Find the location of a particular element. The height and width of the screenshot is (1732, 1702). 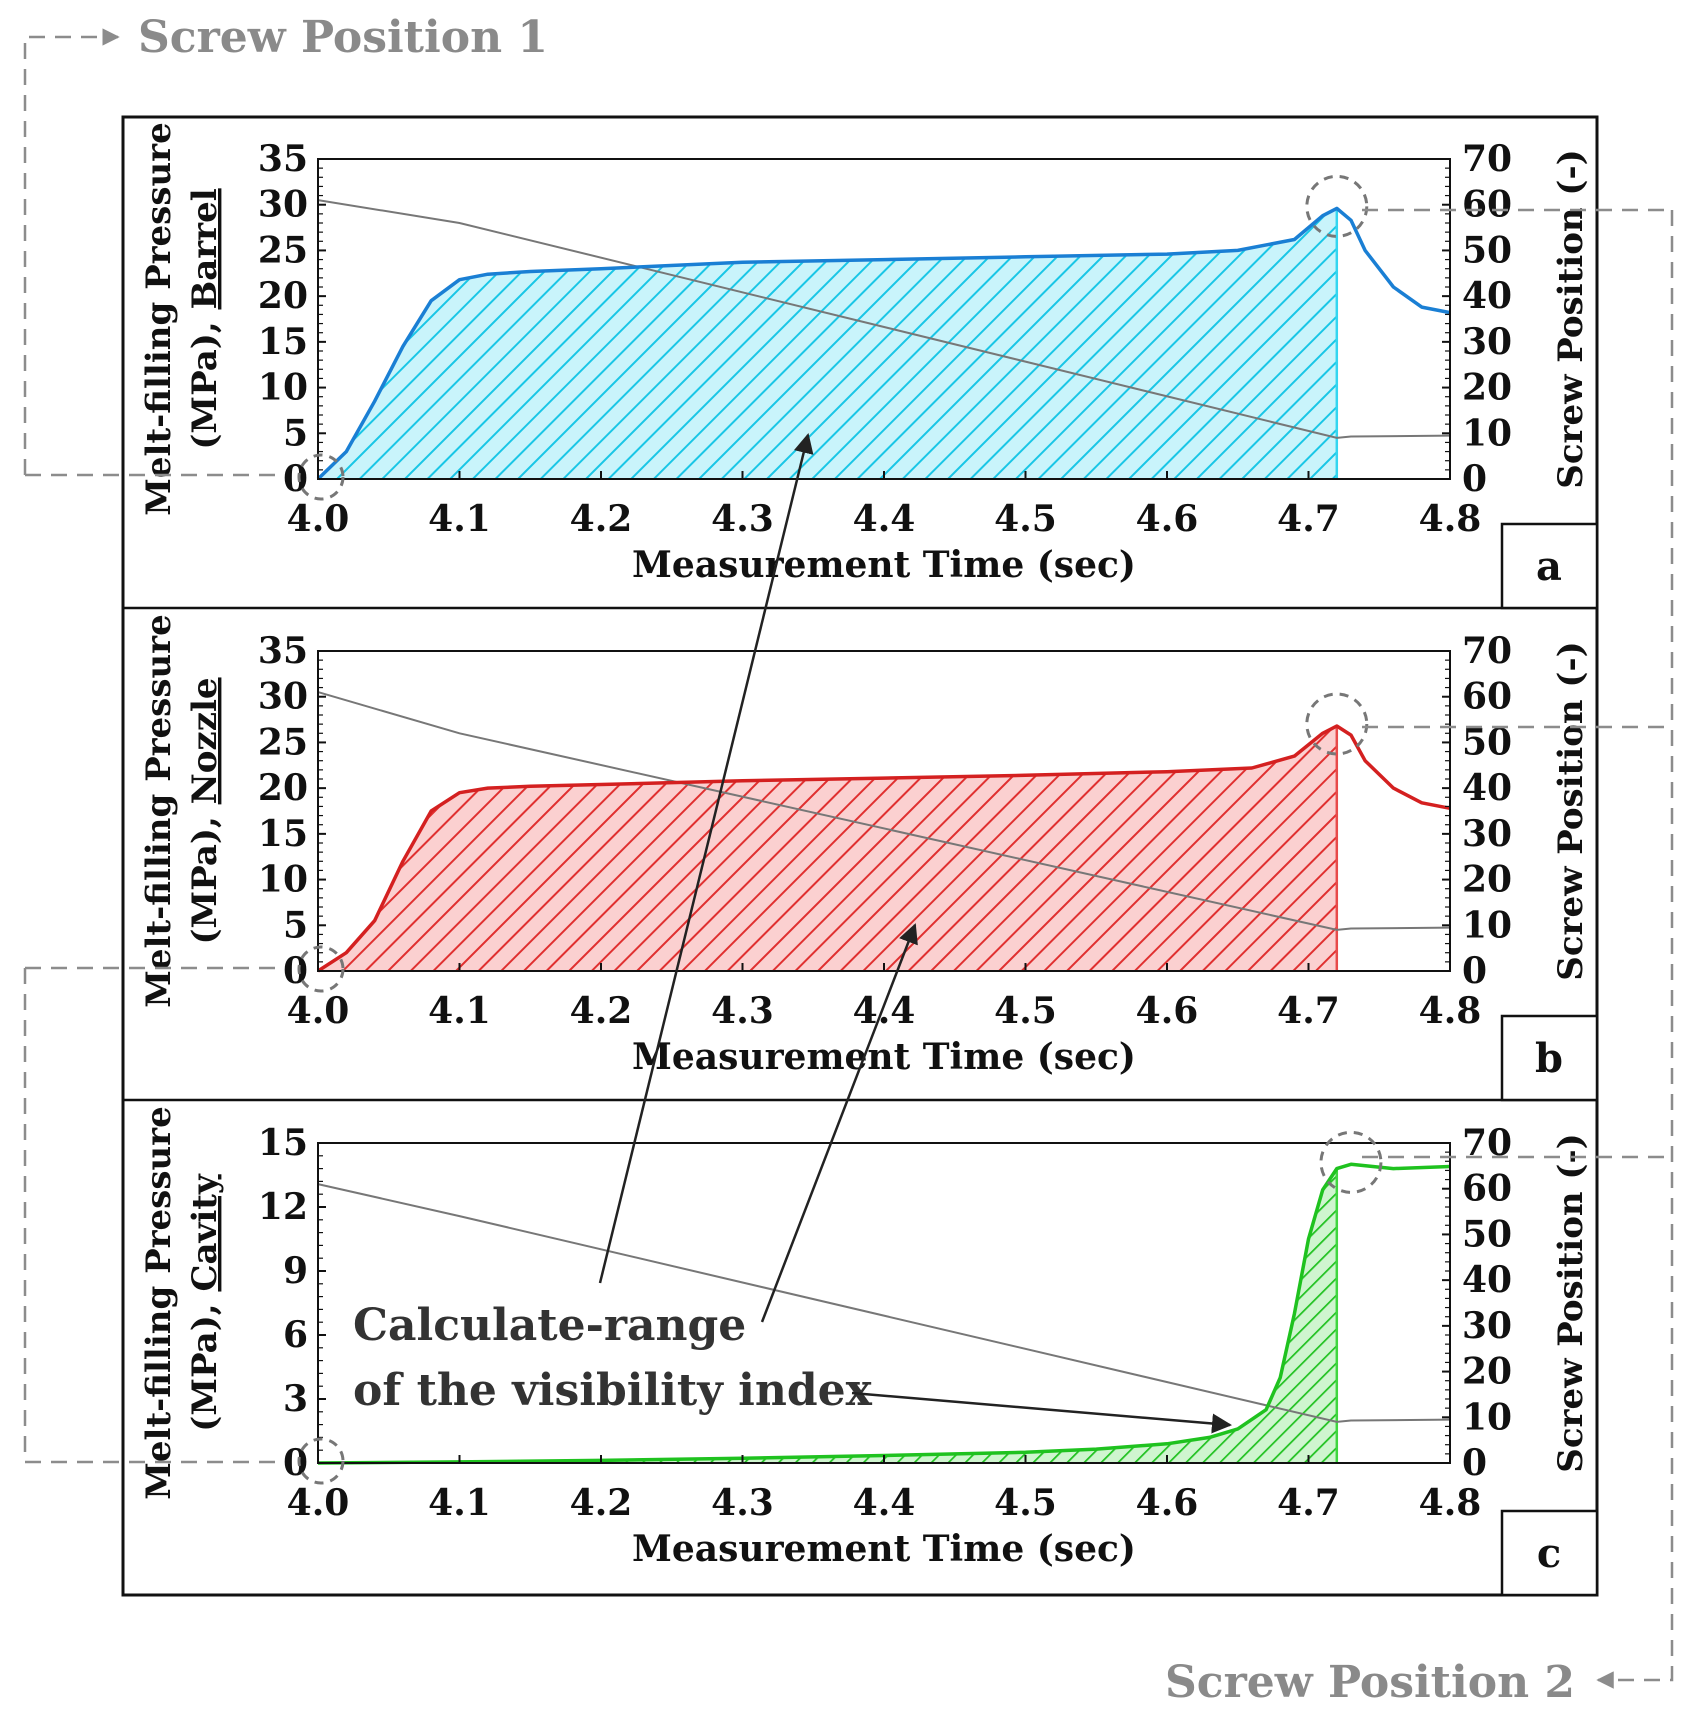

panel-letter-b: b is located at coordinates (1549, 1058).